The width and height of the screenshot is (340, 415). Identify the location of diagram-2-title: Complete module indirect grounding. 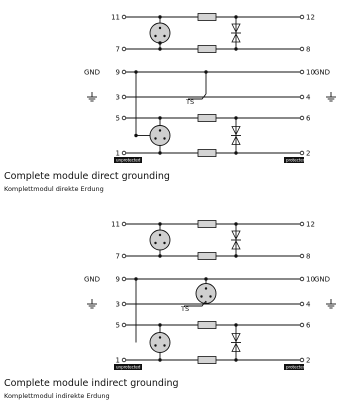
(91, 383).